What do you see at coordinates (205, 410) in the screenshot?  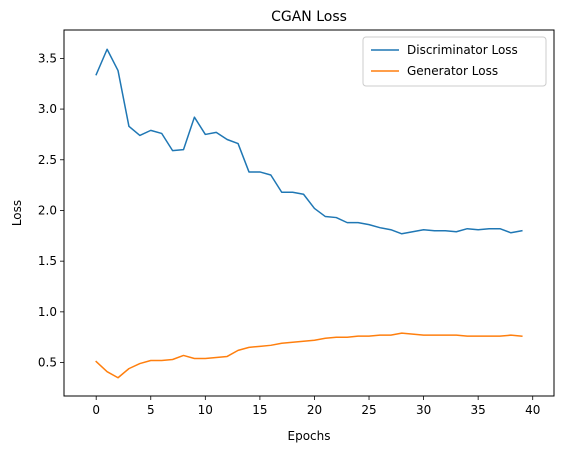 I see `x-tick-label: 10` at bounding box center [205, 410].